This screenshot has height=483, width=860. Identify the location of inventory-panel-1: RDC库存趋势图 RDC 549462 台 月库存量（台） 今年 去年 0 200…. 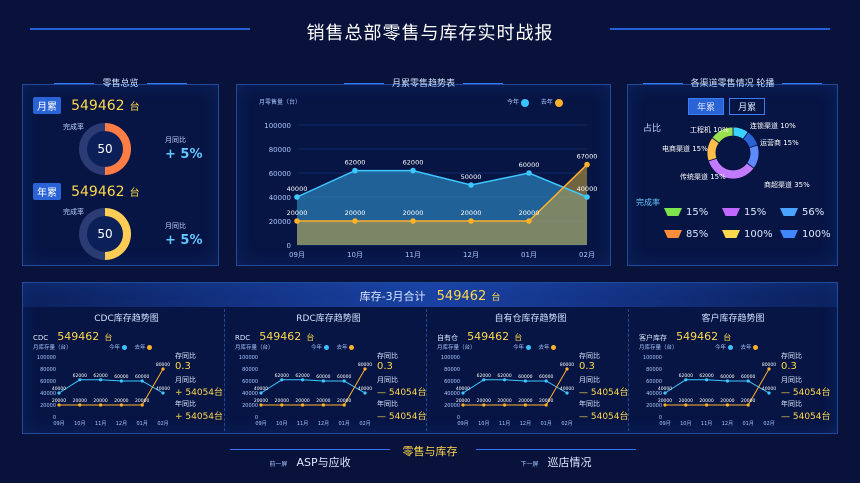
(329, 370).